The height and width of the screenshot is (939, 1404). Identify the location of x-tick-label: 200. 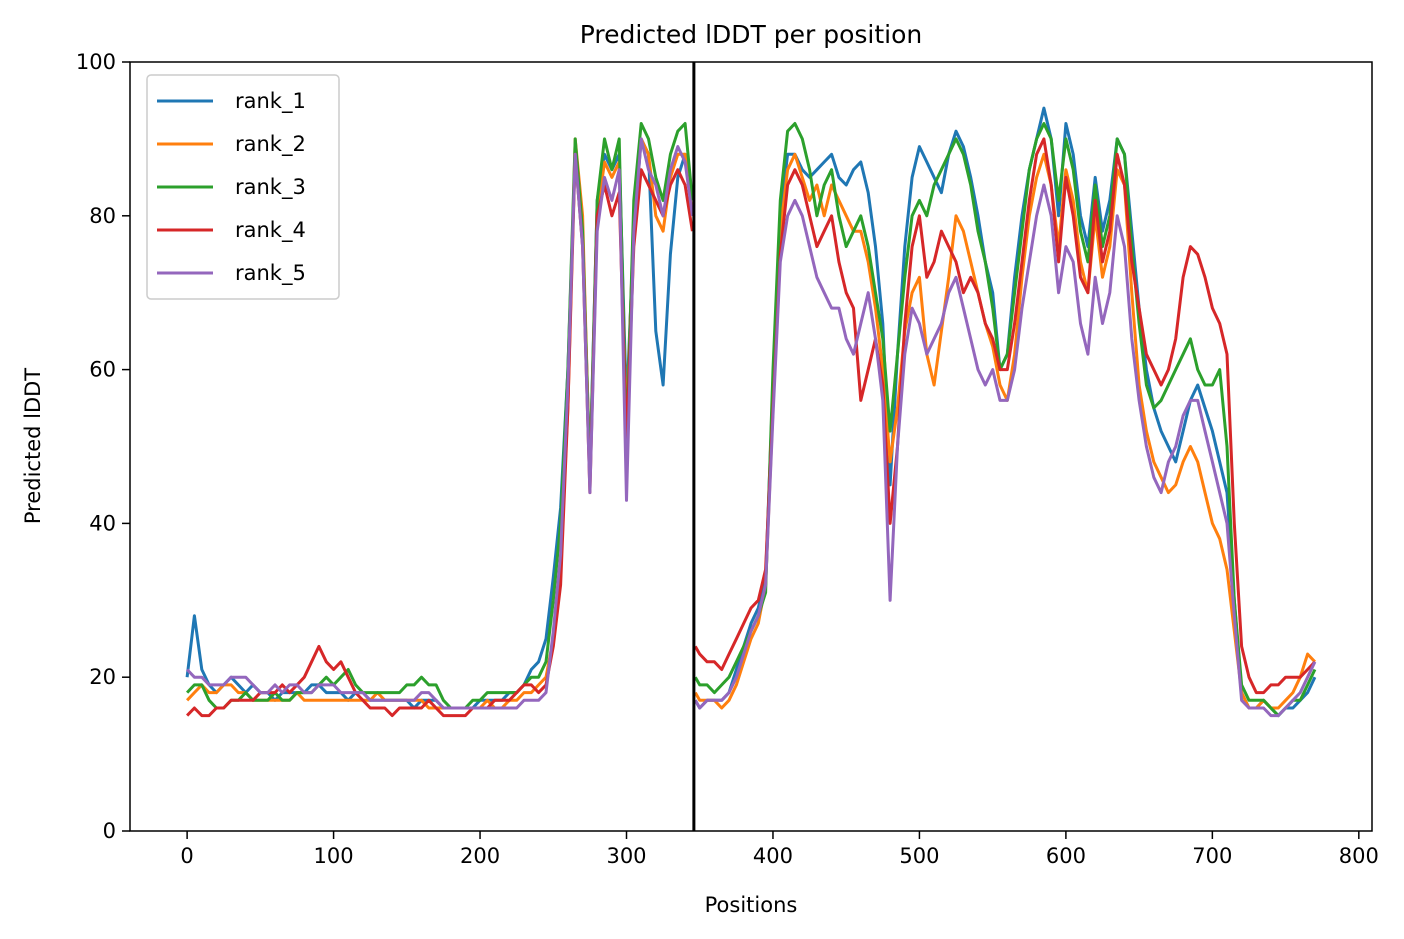
(480, 856).